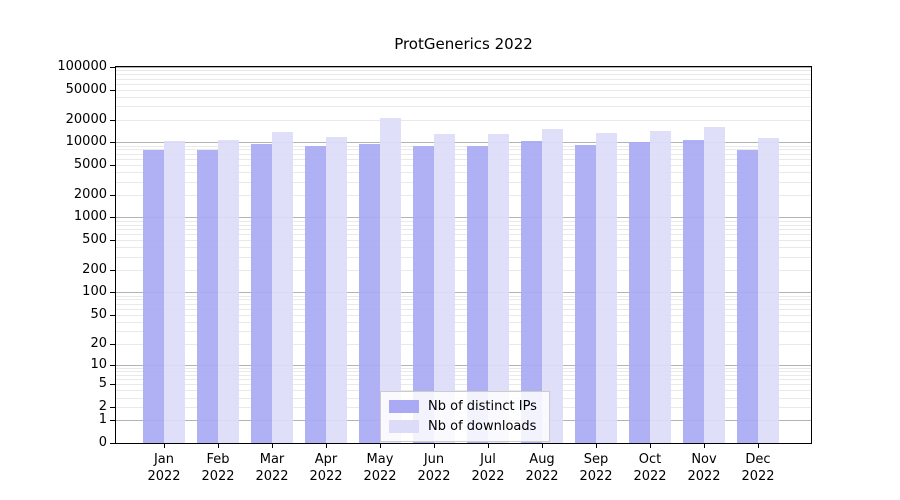  I want to click on legend-swatch-distinct-ips, so click(404, 406).